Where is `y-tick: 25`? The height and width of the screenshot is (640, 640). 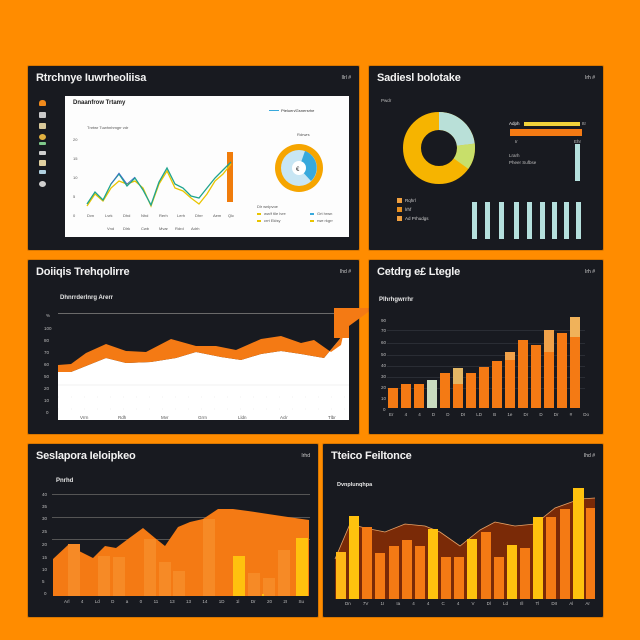 y-tick: 25 is located at coordinates (45, 531).